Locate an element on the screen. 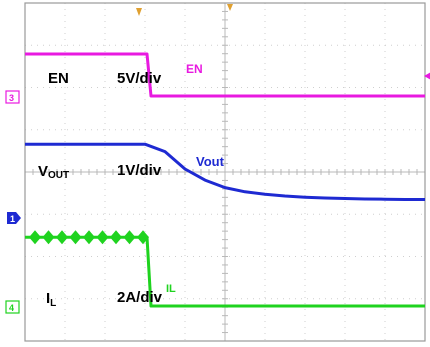  vout-channel-tag: Vout is located at coordinates (210, 161).